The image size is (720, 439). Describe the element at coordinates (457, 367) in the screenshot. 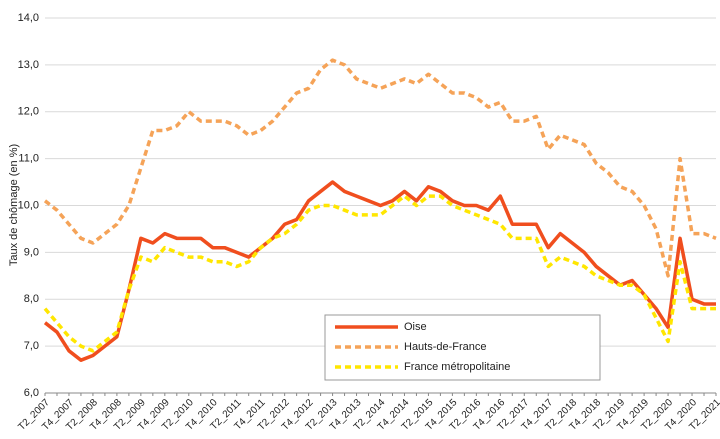

I see `legend-label: France métropolitaine` at that location.